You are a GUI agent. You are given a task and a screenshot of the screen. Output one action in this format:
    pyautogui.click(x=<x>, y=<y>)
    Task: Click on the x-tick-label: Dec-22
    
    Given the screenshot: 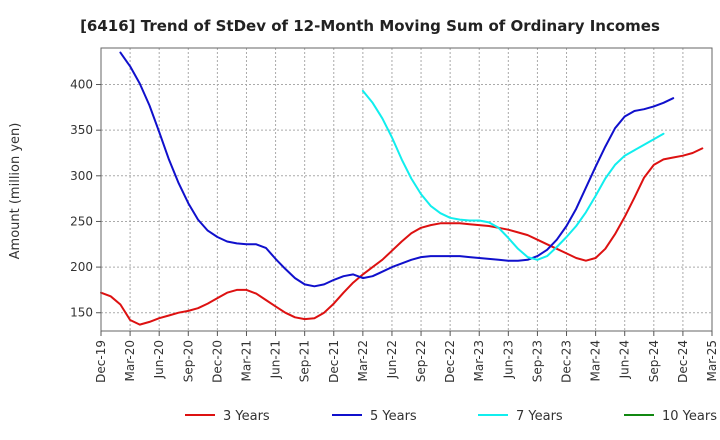 What is the action you would take?
    pyautogui.click(x=450, y=361)
    